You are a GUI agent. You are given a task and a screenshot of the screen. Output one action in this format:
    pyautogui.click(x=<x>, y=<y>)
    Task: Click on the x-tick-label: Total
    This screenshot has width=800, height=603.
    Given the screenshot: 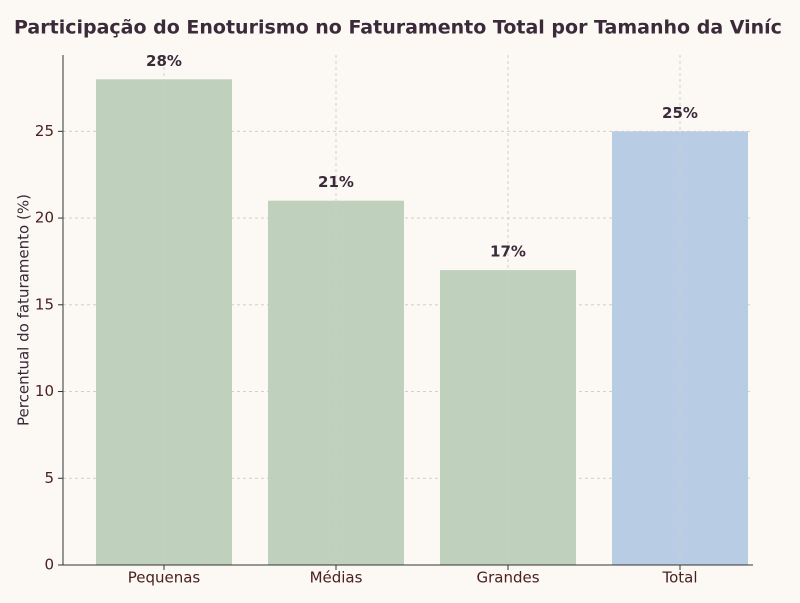 What is the action you would take?
    pyautogui.click(x=679, y=578)
    